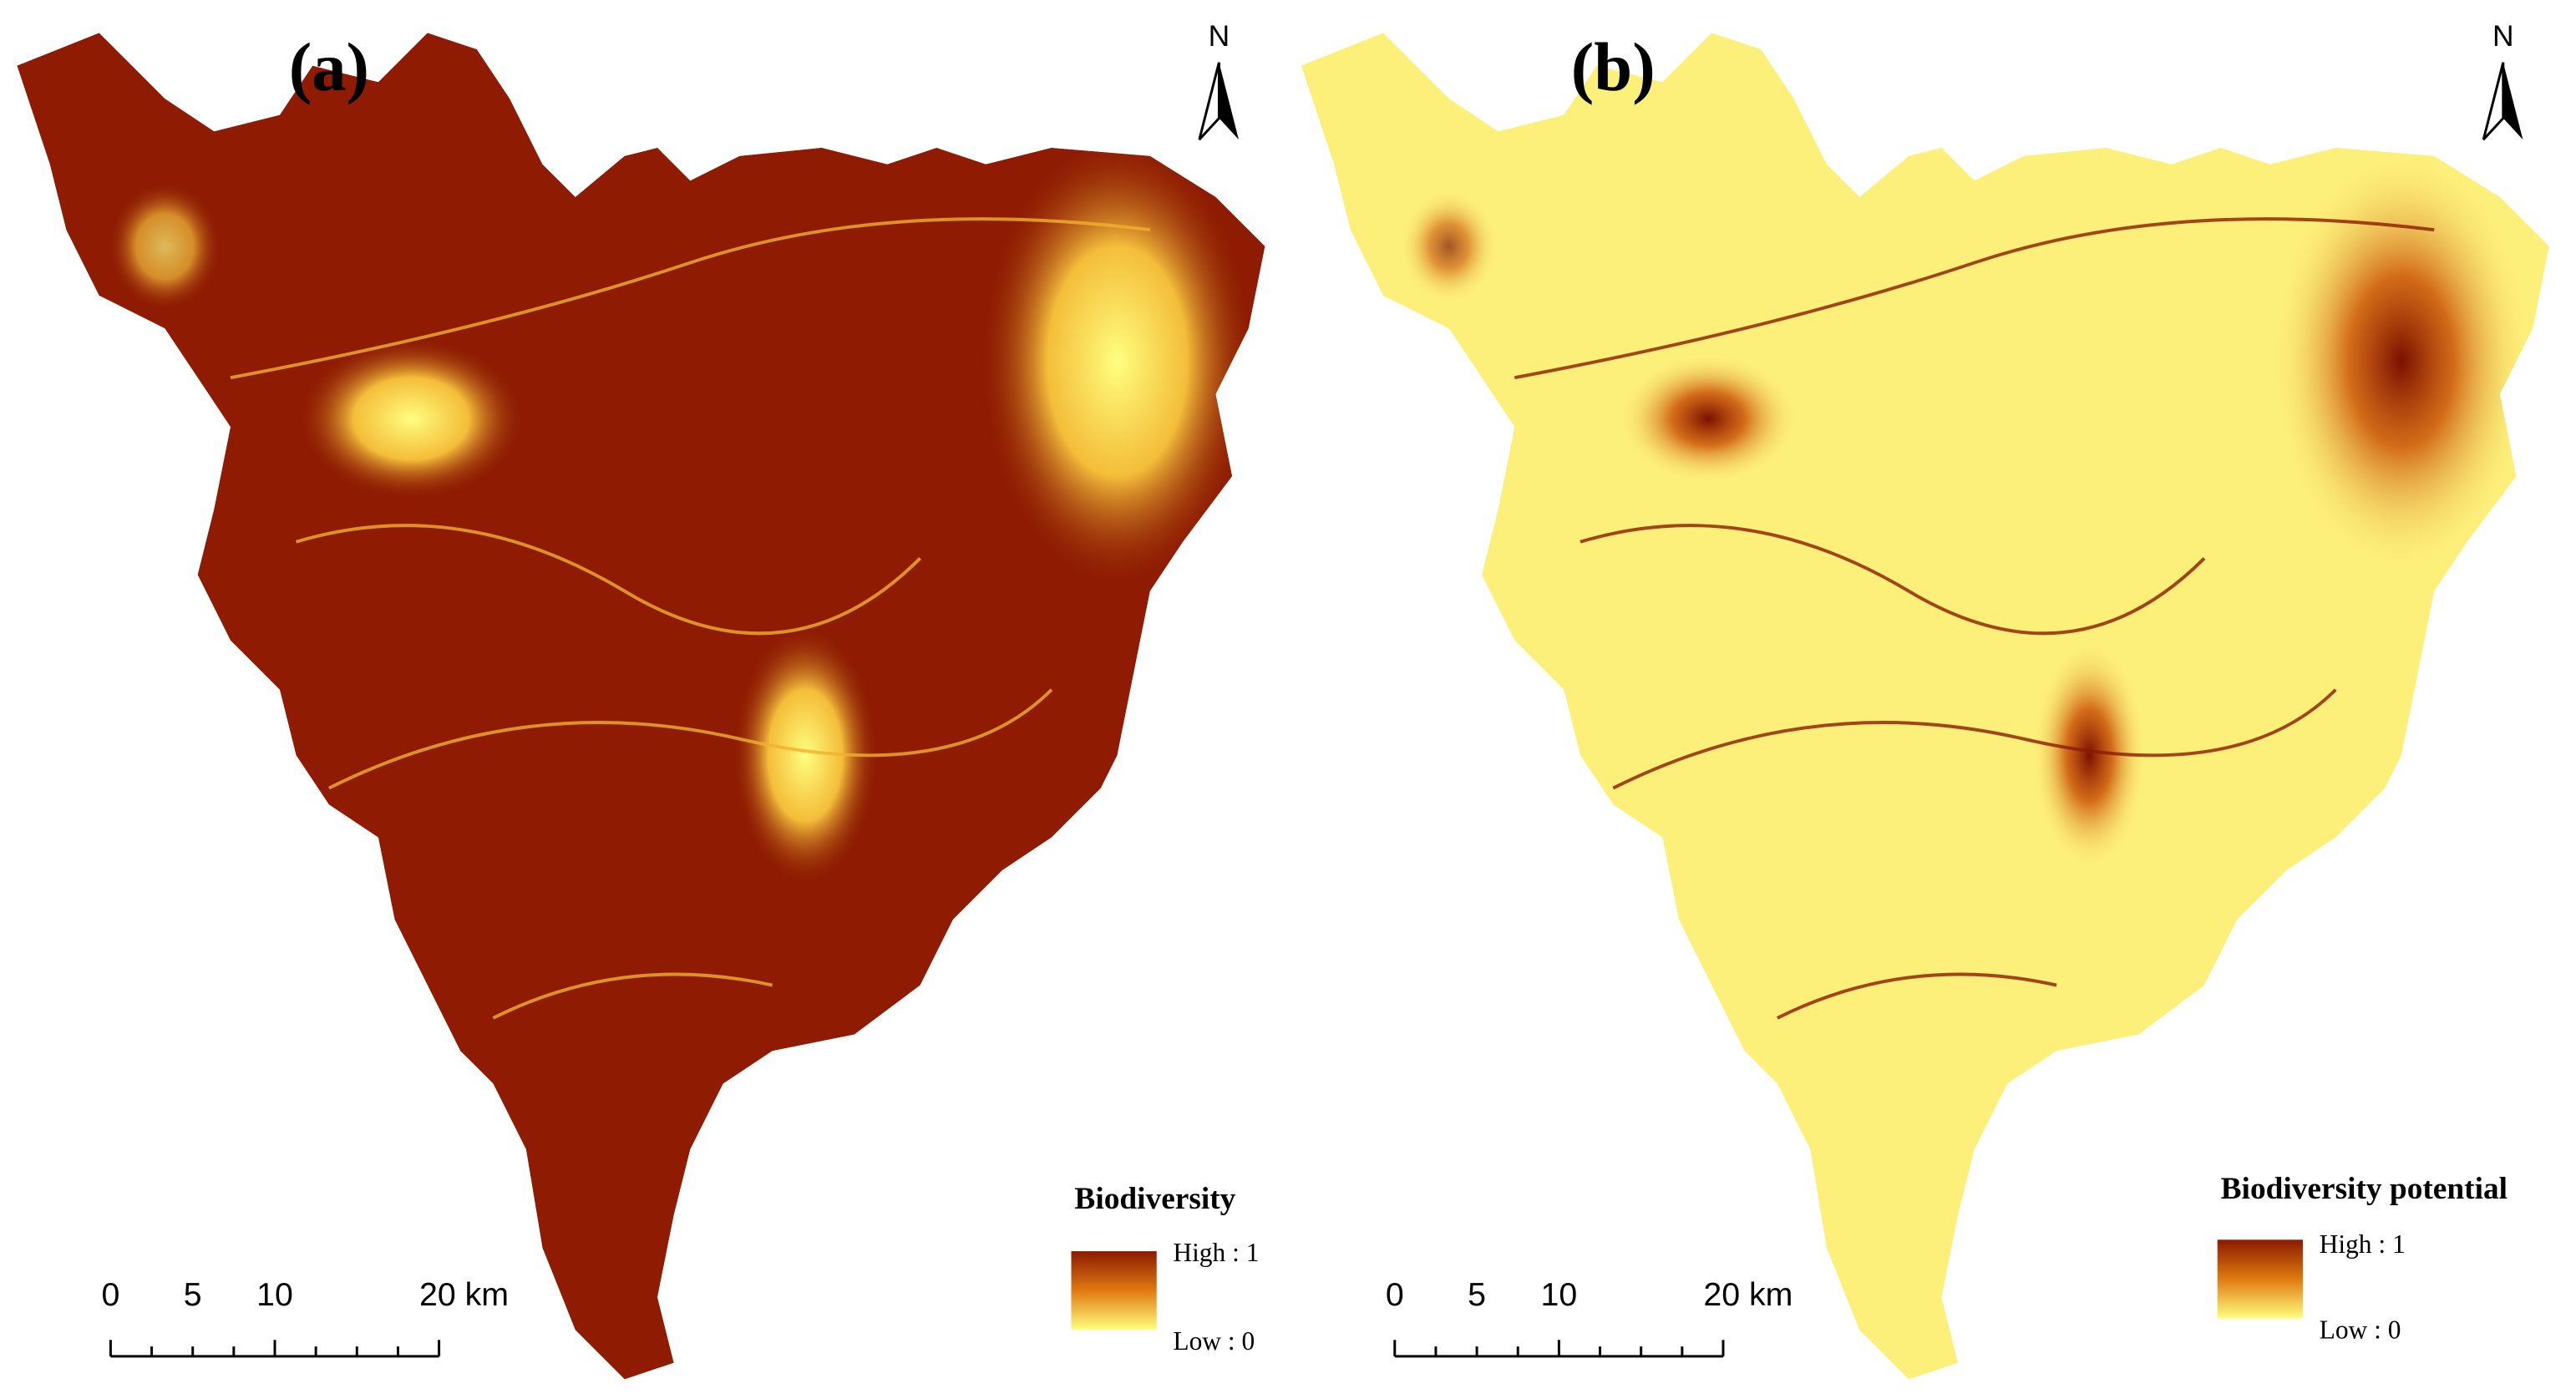  What do you see at coordinates (2364, 1189) in the screenshot?
I see `legend-title: Biodiversity potential` at bounding box center [2364, 1189].